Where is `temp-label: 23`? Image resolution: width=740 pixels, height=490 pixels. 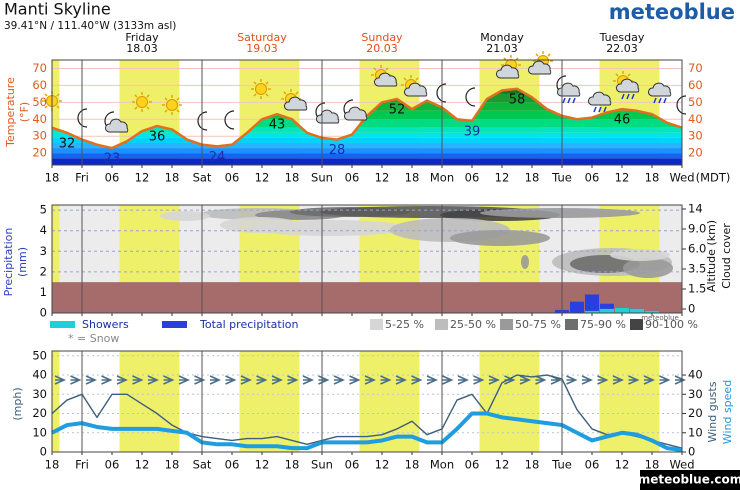
temp-label: 23 is located at coordinates (112, 159).